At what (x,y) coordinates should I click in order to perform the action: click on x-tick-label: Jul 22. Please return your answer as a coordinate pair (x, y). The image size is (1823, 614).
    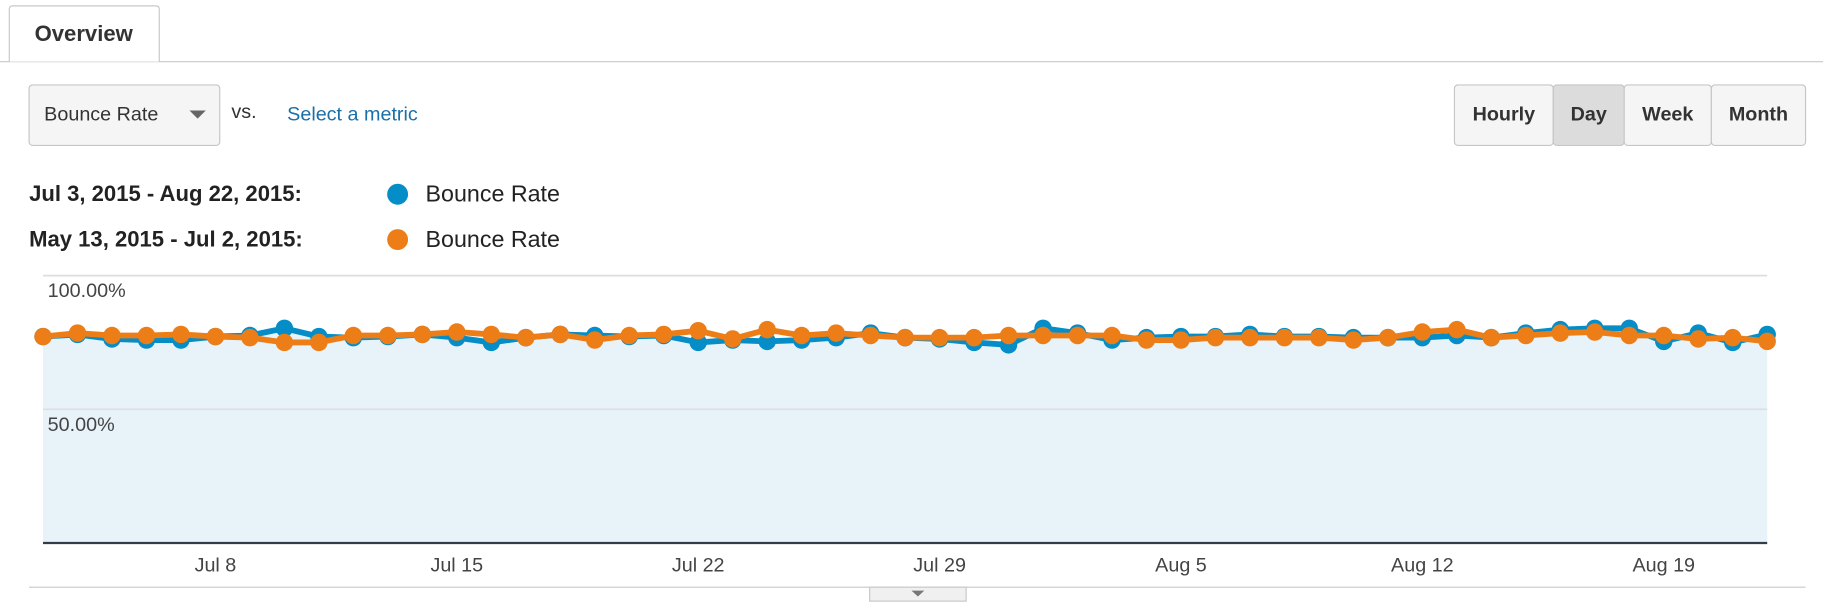
    Looking at the image, I should click on (698, 565).